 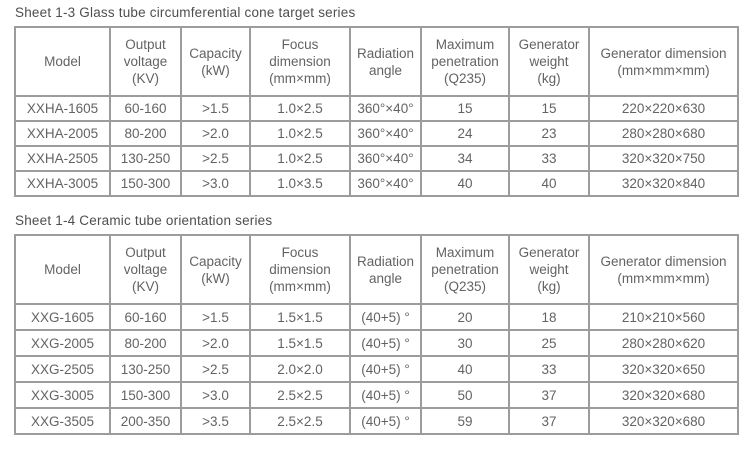 I want to click on table-cell: 320×320×750, so click(x=663, y=158).